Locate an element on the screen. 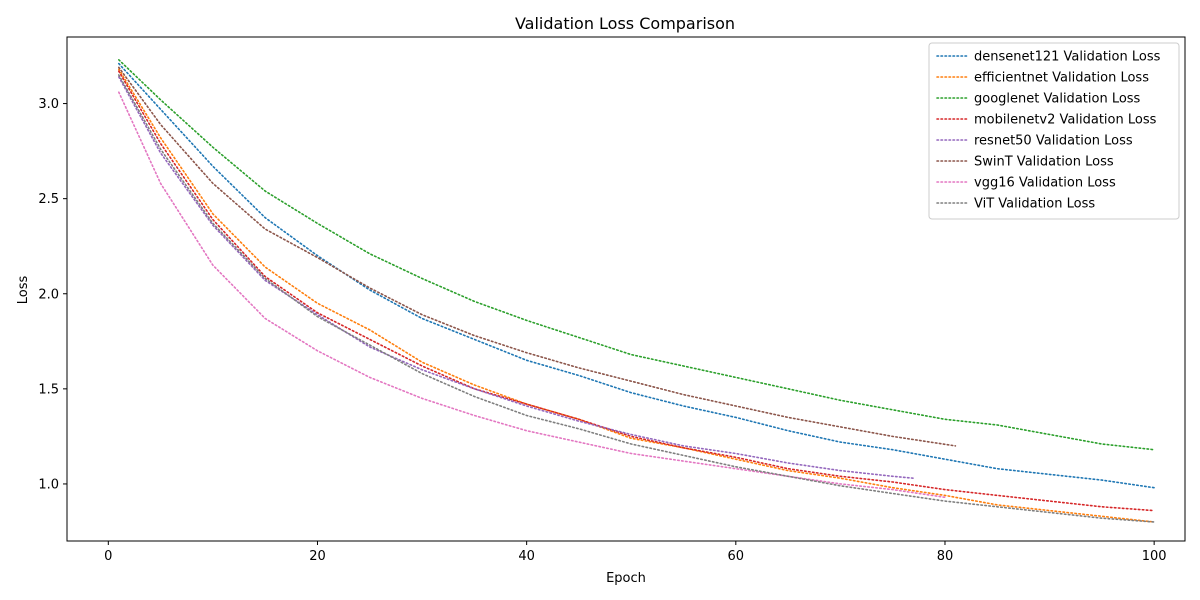 This screenshot has width=1200, height=600. y-tick-label: 3.0 is located at coordinates (48, 104).